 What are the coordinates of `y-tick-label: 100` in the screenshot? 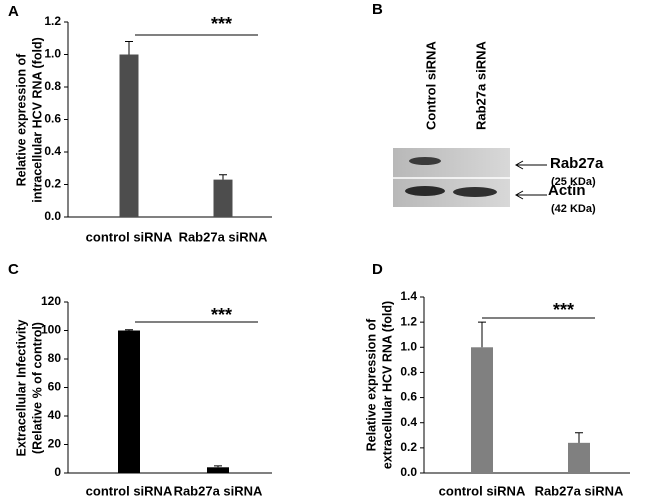 It's located at (51, 330).